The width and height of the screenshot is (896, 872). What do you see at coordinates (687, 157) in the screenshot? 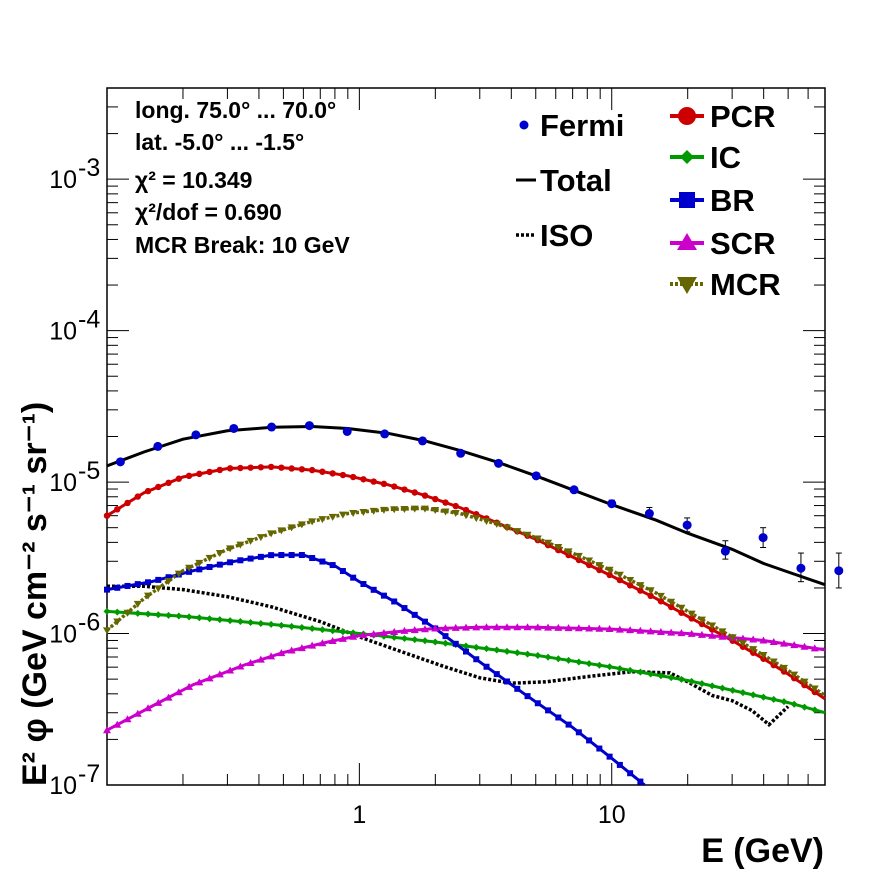
I see `legend-marker-ic` at bounding box center [687, 157].